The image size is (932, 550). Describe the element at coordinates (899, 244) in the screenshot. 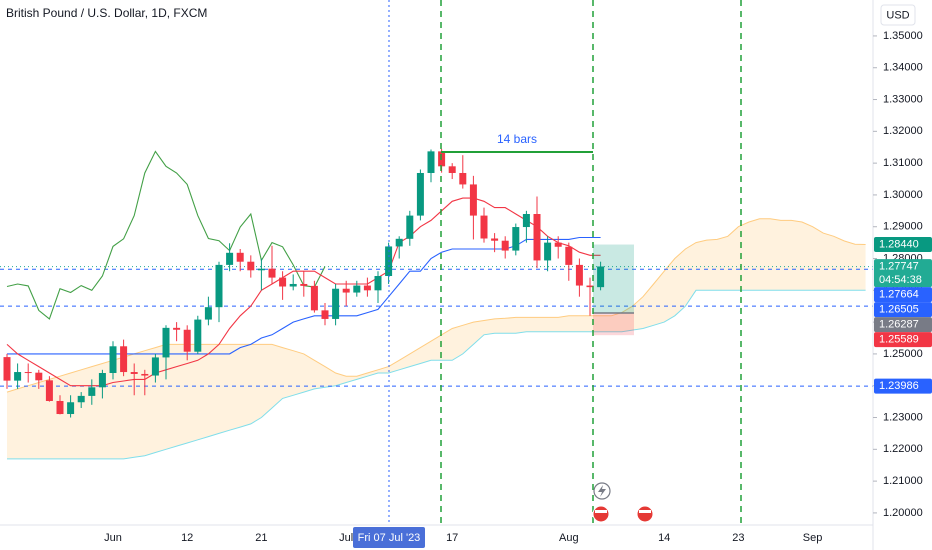

I see `price-label: 1.28440` at that location.